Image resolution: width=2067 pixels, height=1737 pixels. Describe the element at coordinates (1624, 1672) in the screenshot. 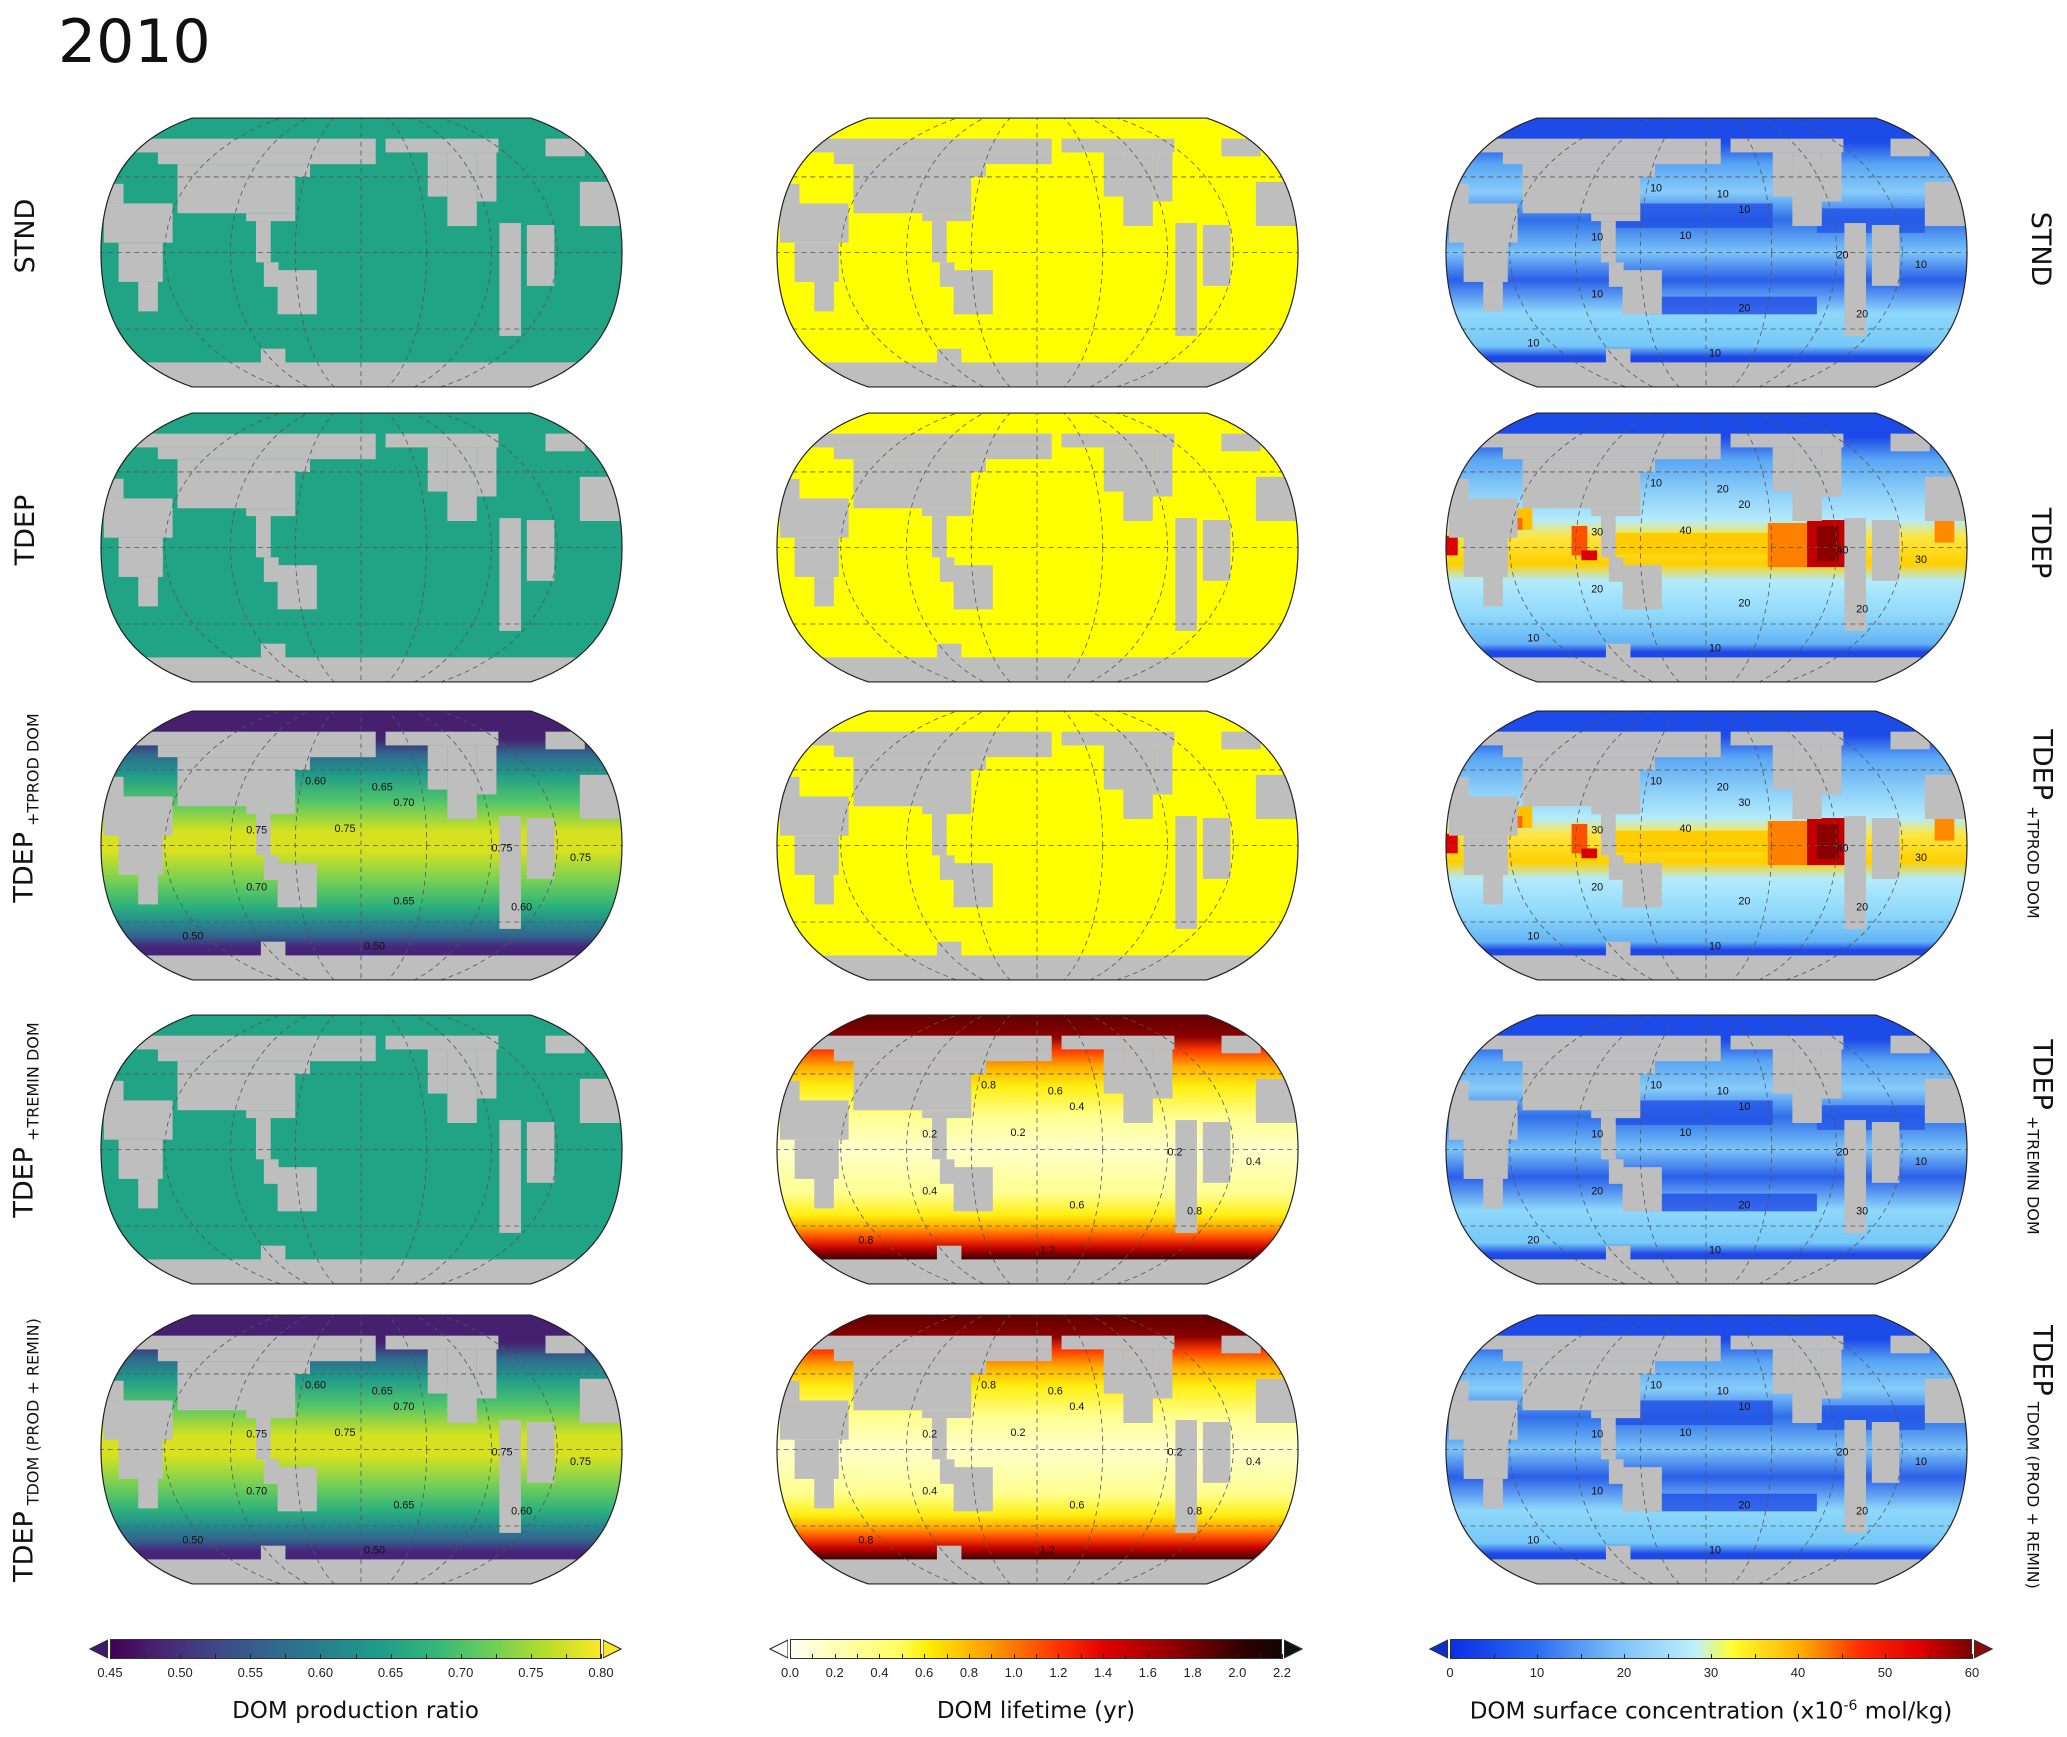

I see `colorbar-tick-label: 20` at that location.